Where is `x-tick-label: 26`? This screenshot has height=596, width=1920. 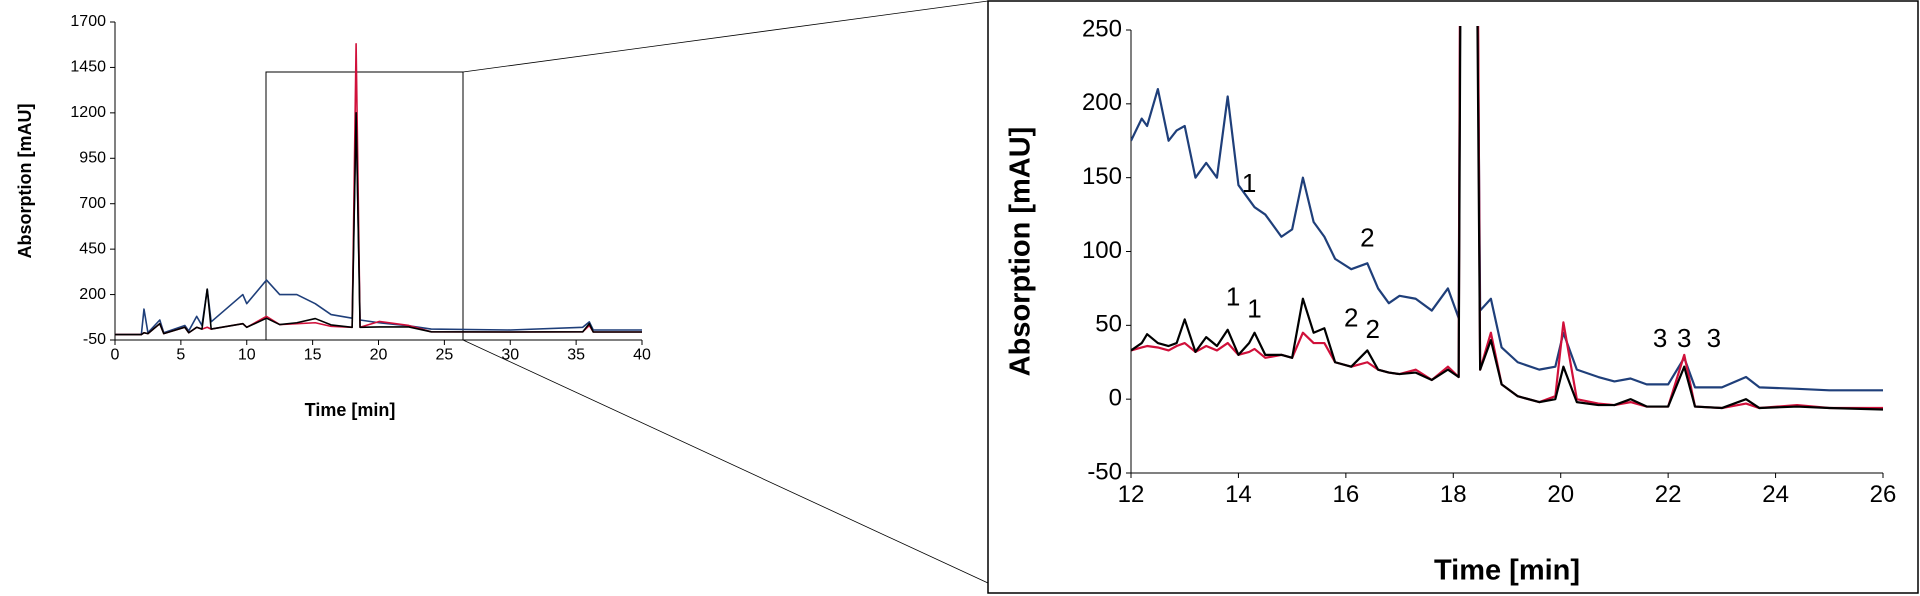 x-tick-label: 26 is located at coordinates (1883, 494).